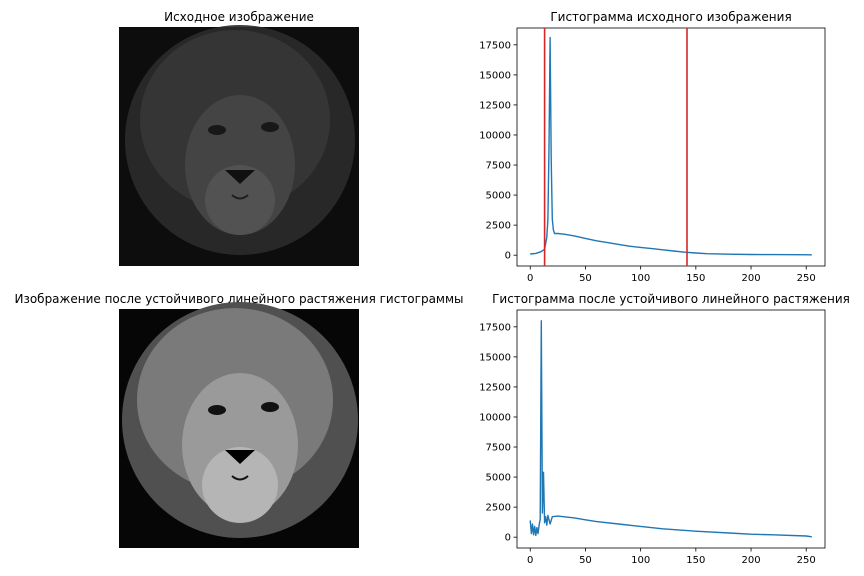 This screenshot has height=576, width=864. Describe the element at coordinates (239, 425) in the screenshot. I see `stretched-lion-image` at that location.